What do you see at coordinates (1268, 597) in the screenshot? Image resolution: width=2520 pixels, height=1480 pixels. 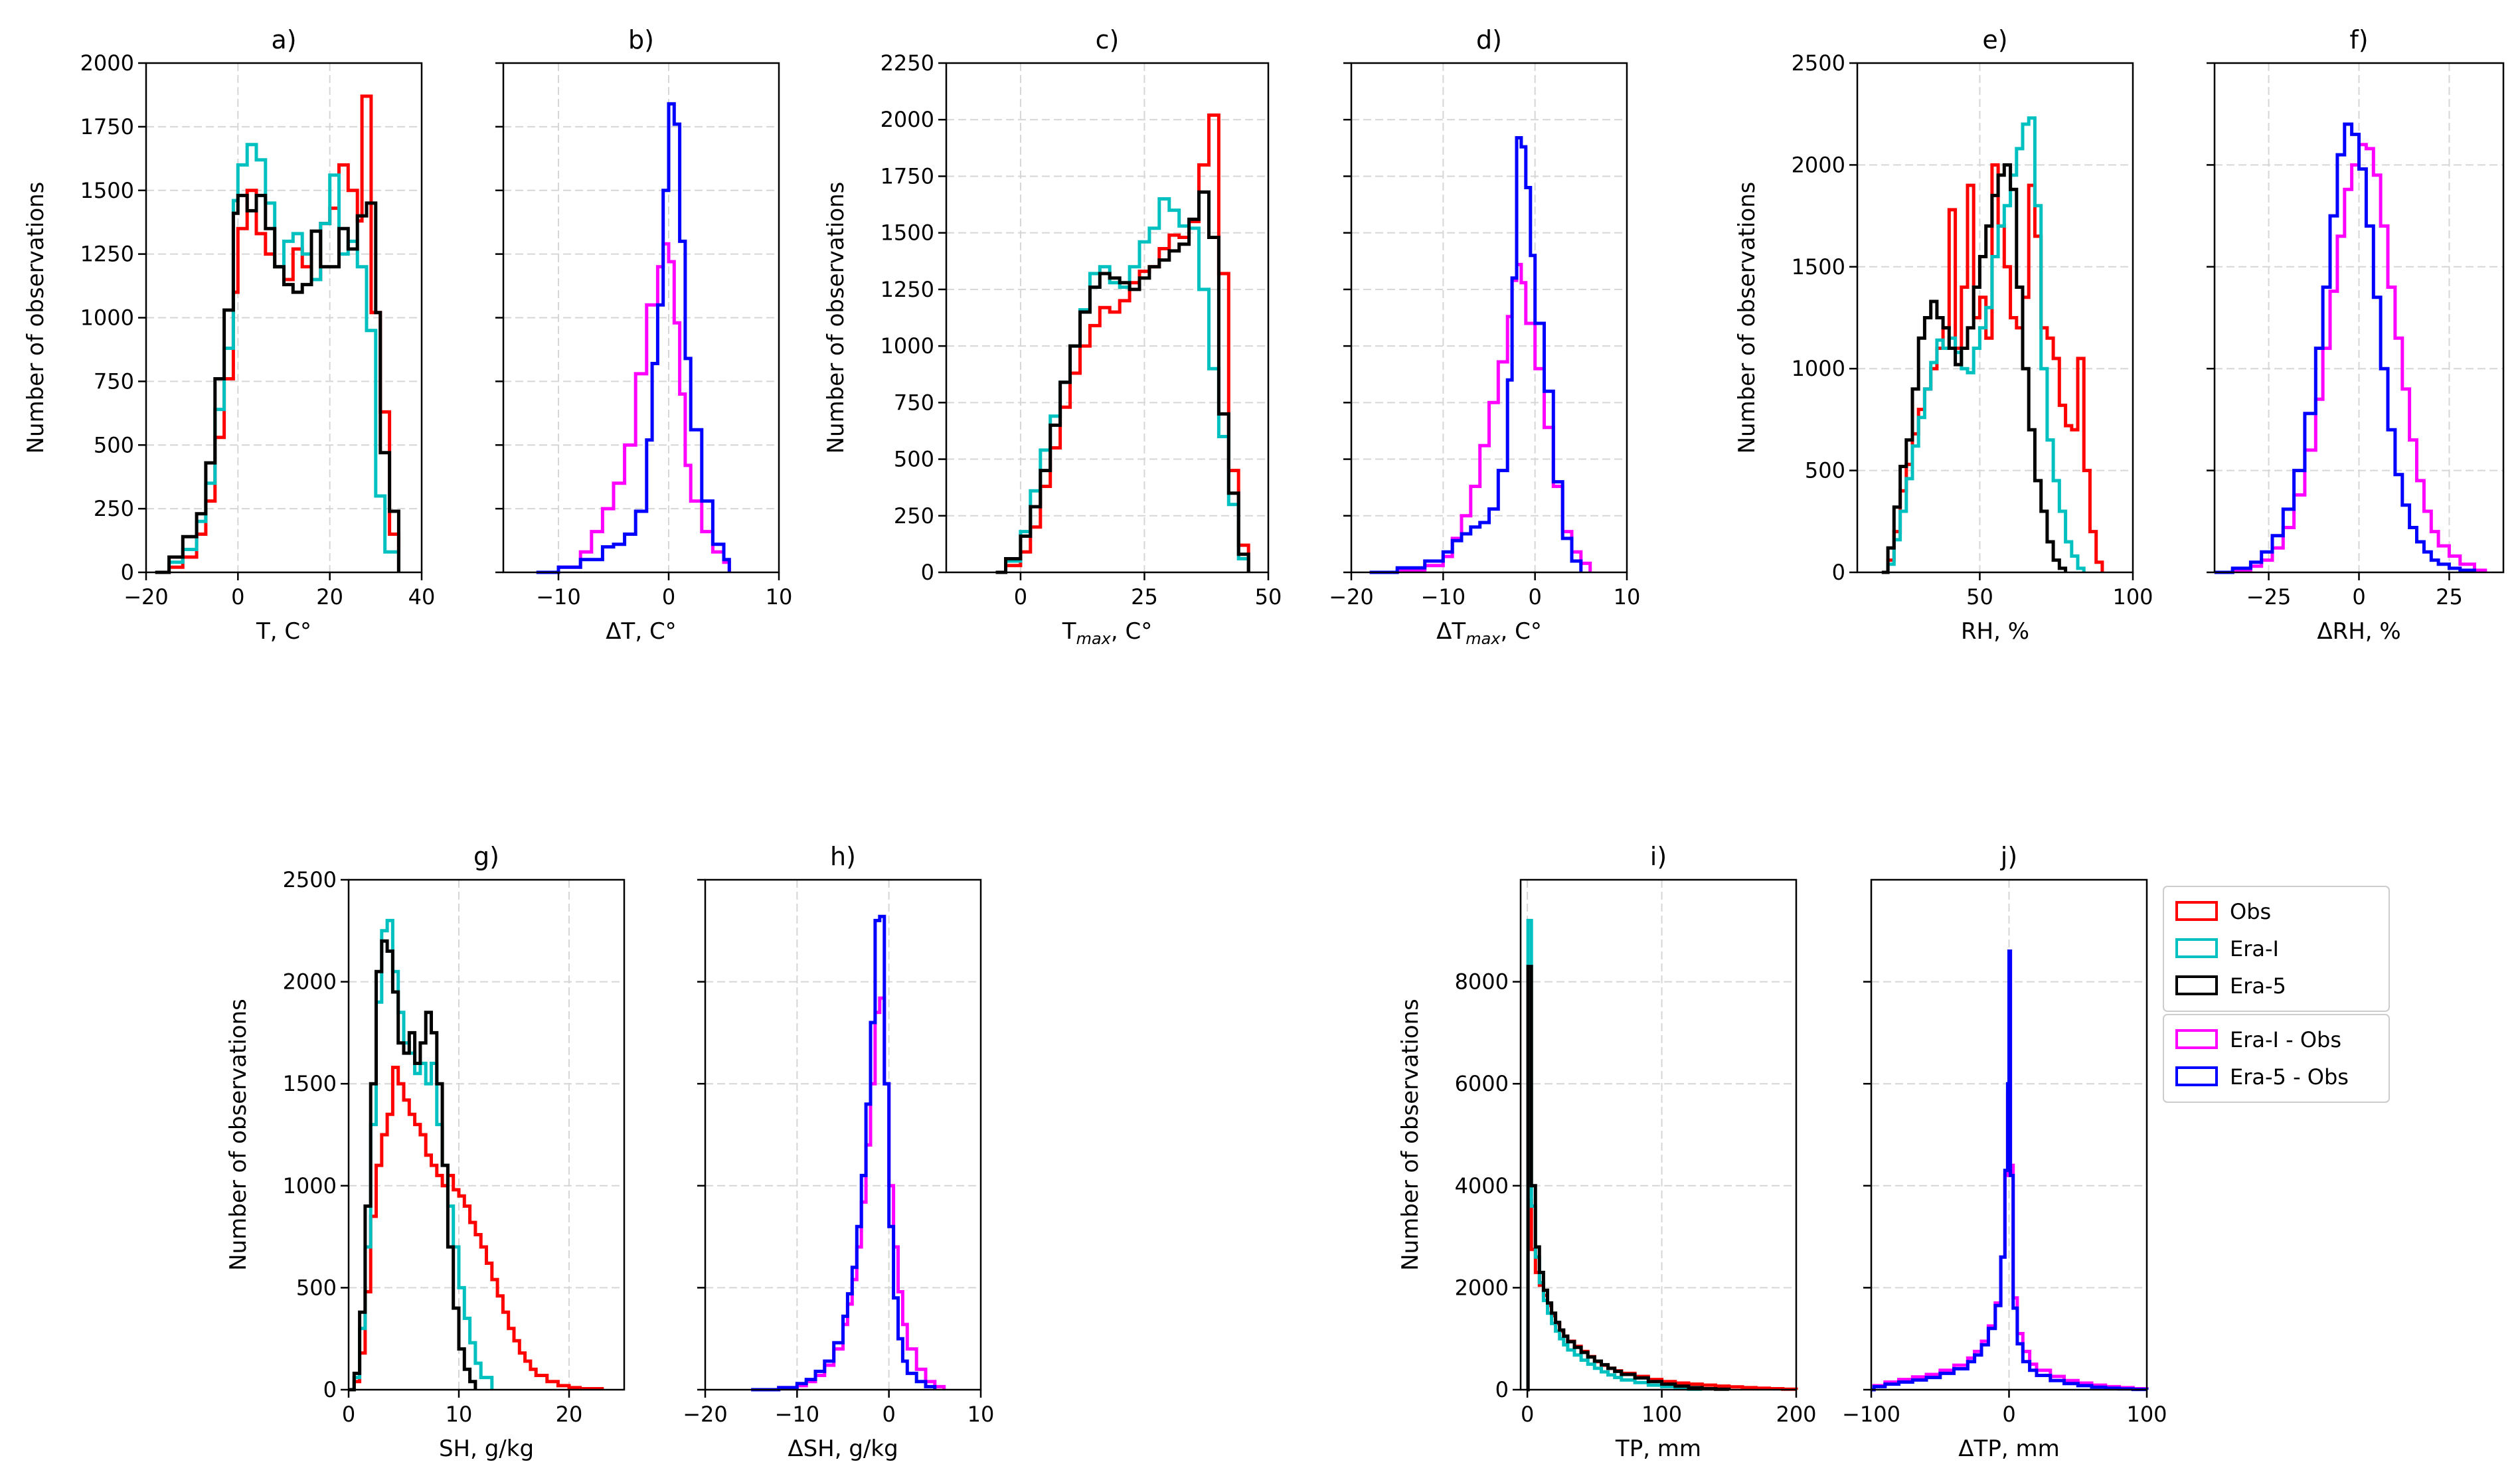 I see `x-tick-label: 50` at bounding box center [1268, 597].